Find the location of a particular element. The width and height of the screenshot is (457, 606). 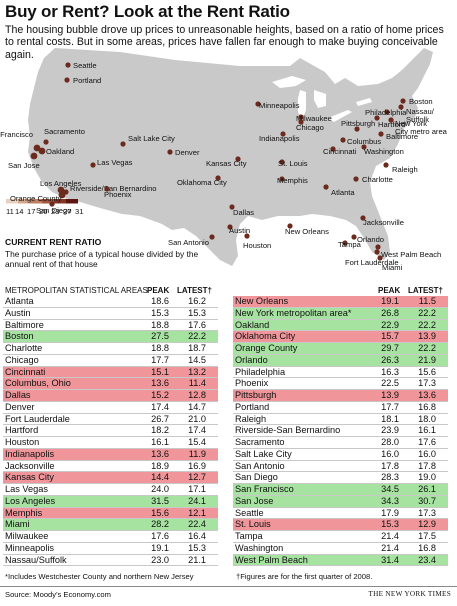

latest-value: 17.5 is located at coordinates (427, 536).